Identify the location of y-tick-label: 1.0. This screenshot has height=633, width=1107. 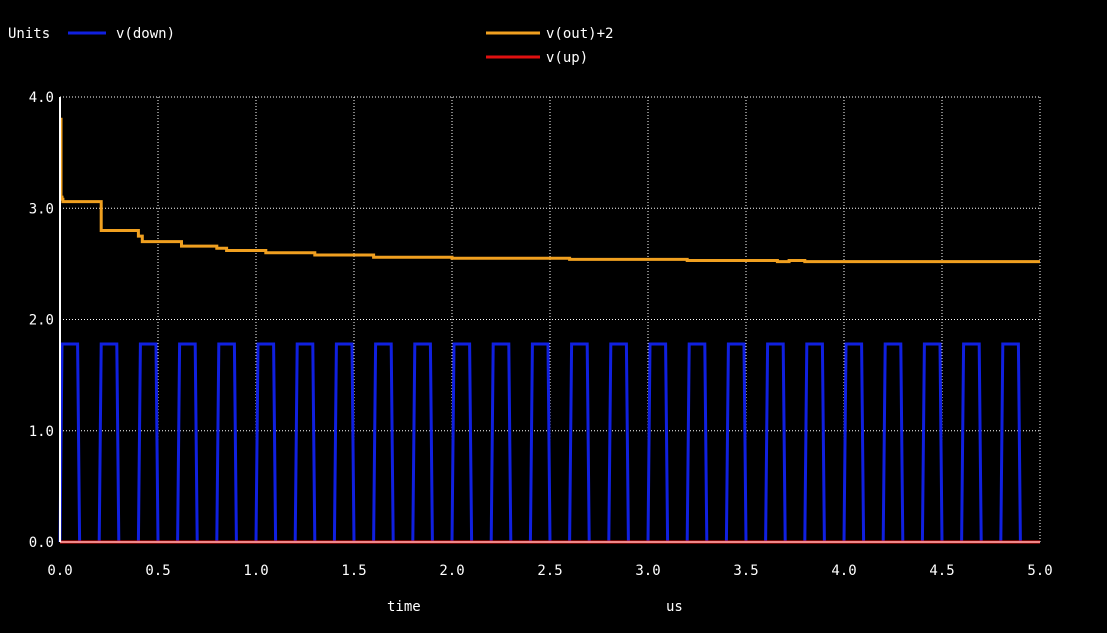
(41, 432).